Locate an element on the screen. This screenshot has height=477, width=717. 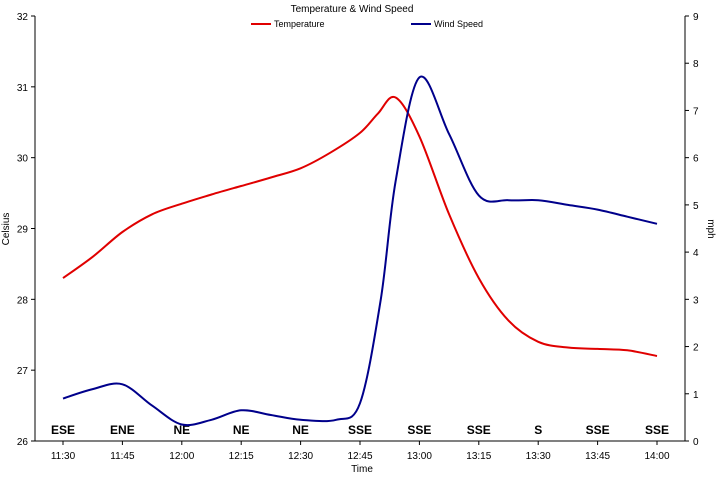
x-tick-label: 12:00 is located at coordinates (181, 456).